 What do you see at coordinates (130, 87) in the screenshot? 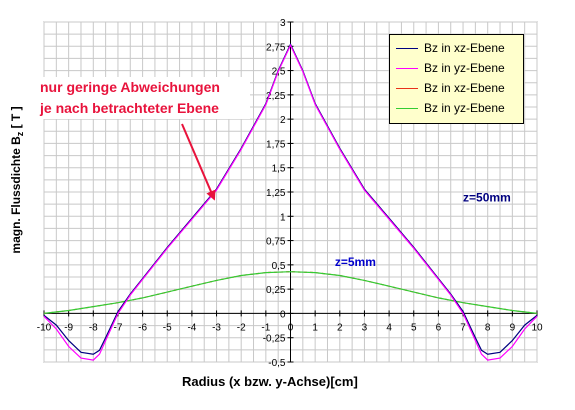
I see `callout-line-1: nur geringe Abweichungen` at bounding box center [130, 87].